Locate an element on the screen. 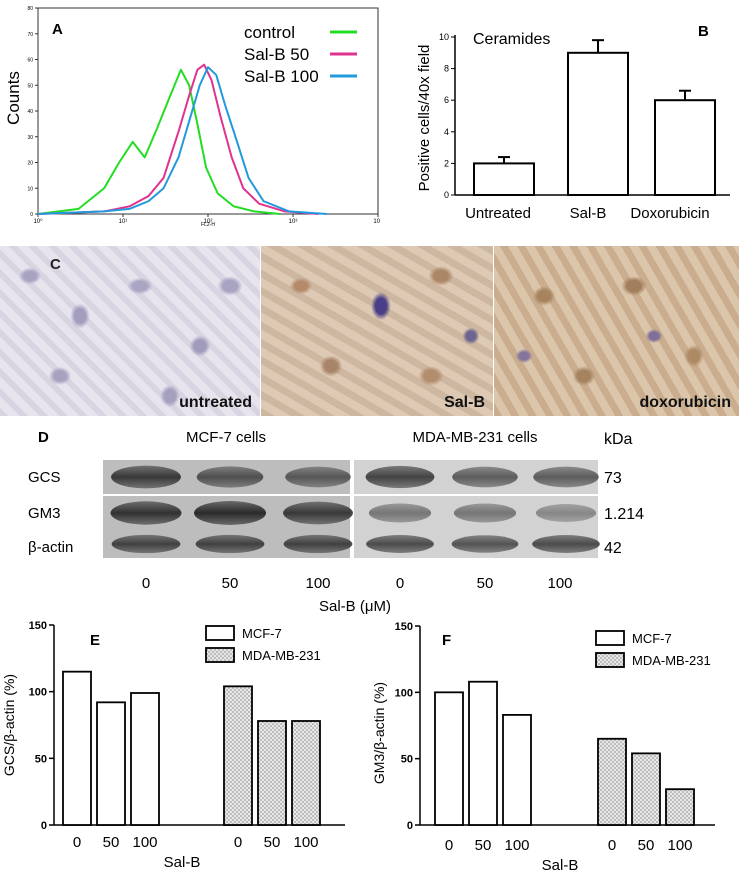  ytick-label: 100 is located at coordinates (38, 693).